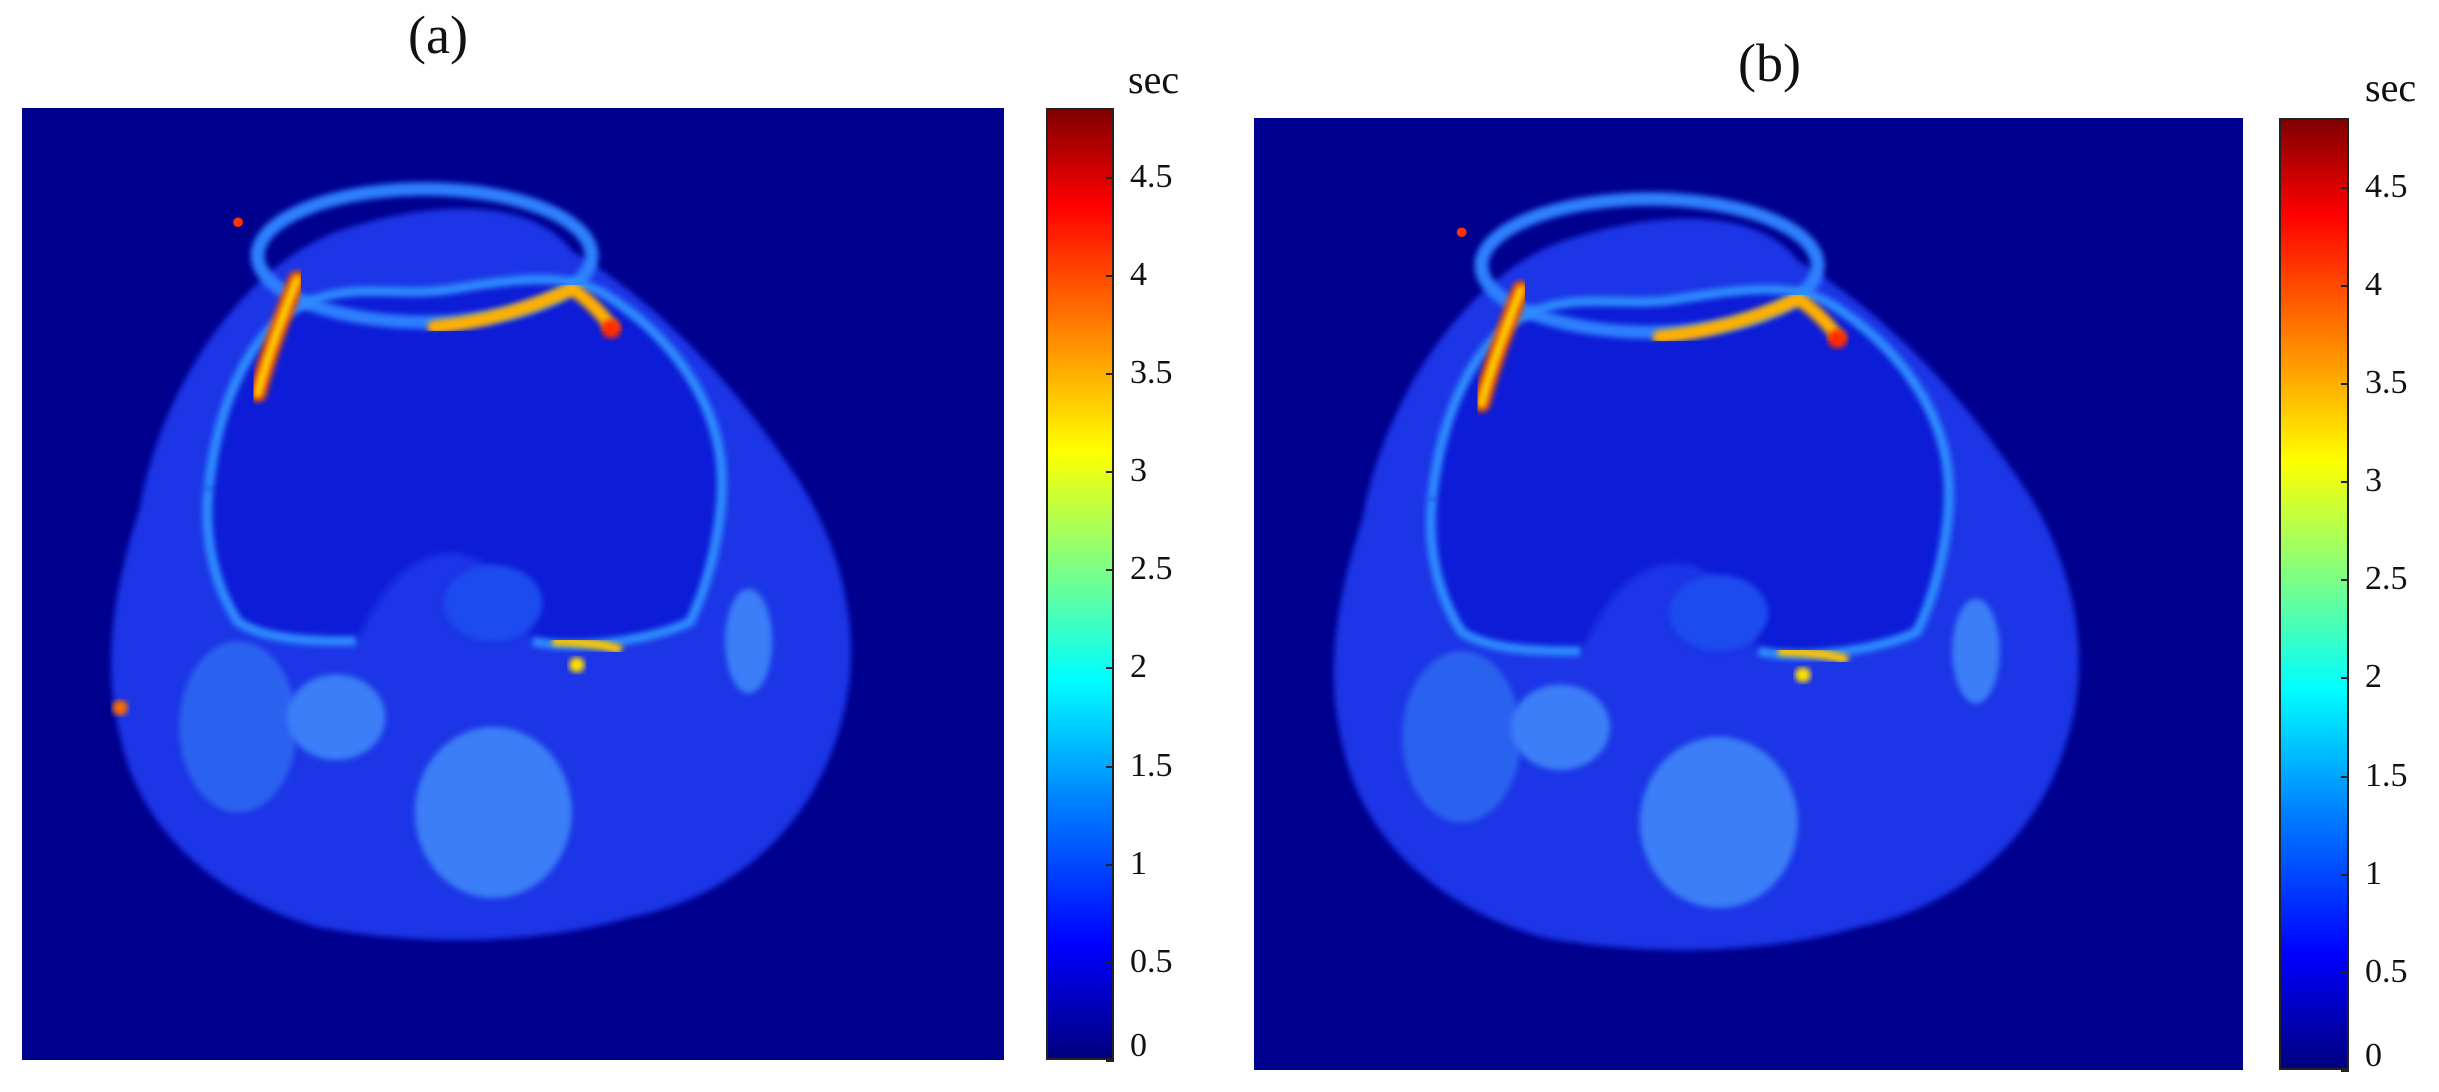  What do you see at coordinates (2373, 481) in the screenshot?
I see `panel-b-colorbar-tick-label: 3` at bounding box center [2373, 481].